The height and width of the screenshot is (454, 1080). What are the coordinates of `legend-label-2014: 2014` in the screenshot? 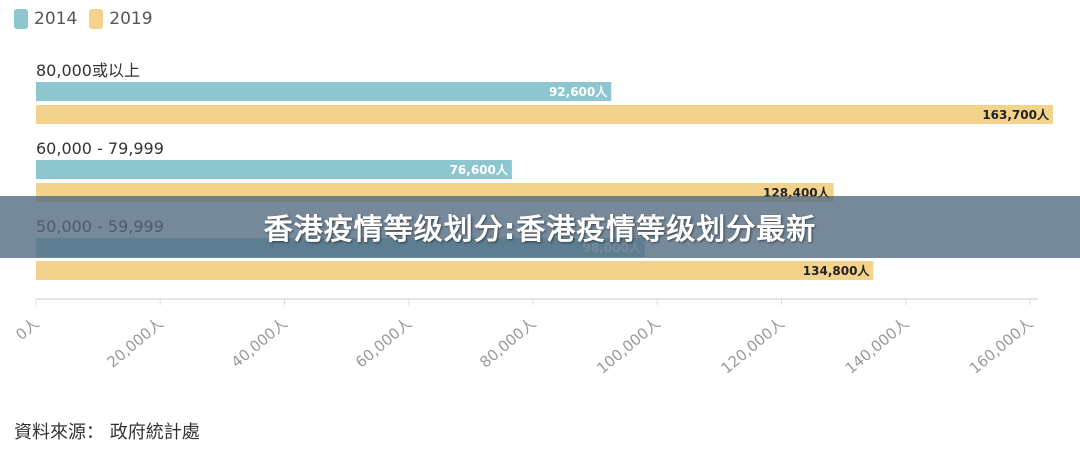 It's located at (56, 19).